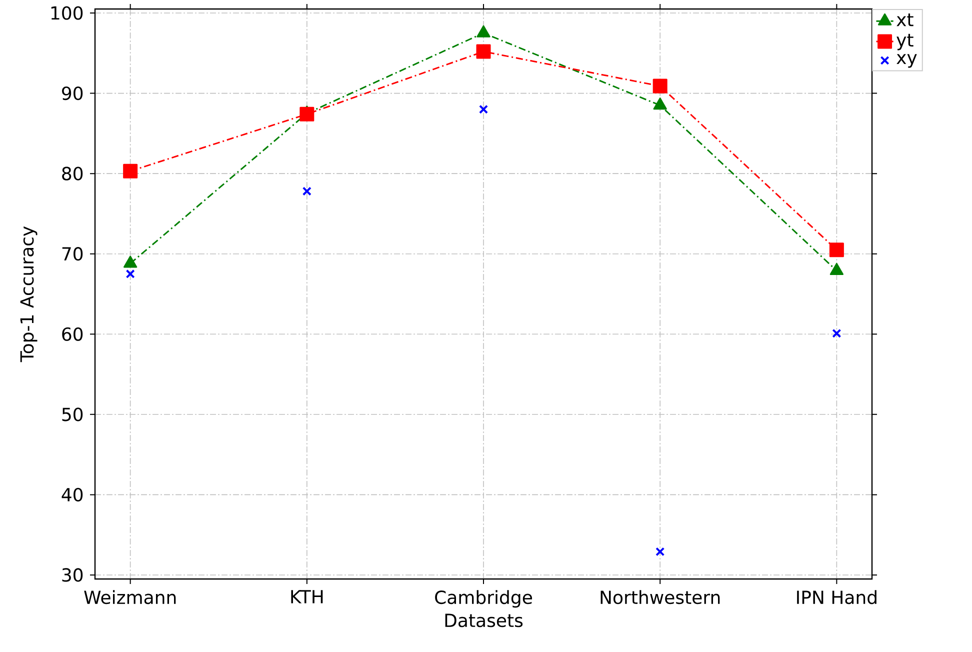 Image resolution: width=972 pixels, height=652 pixels. What do you see at coordinates (72, 254) in the screenshot?
I see `y-tick-label: 70` at bounding box center [72, 254].